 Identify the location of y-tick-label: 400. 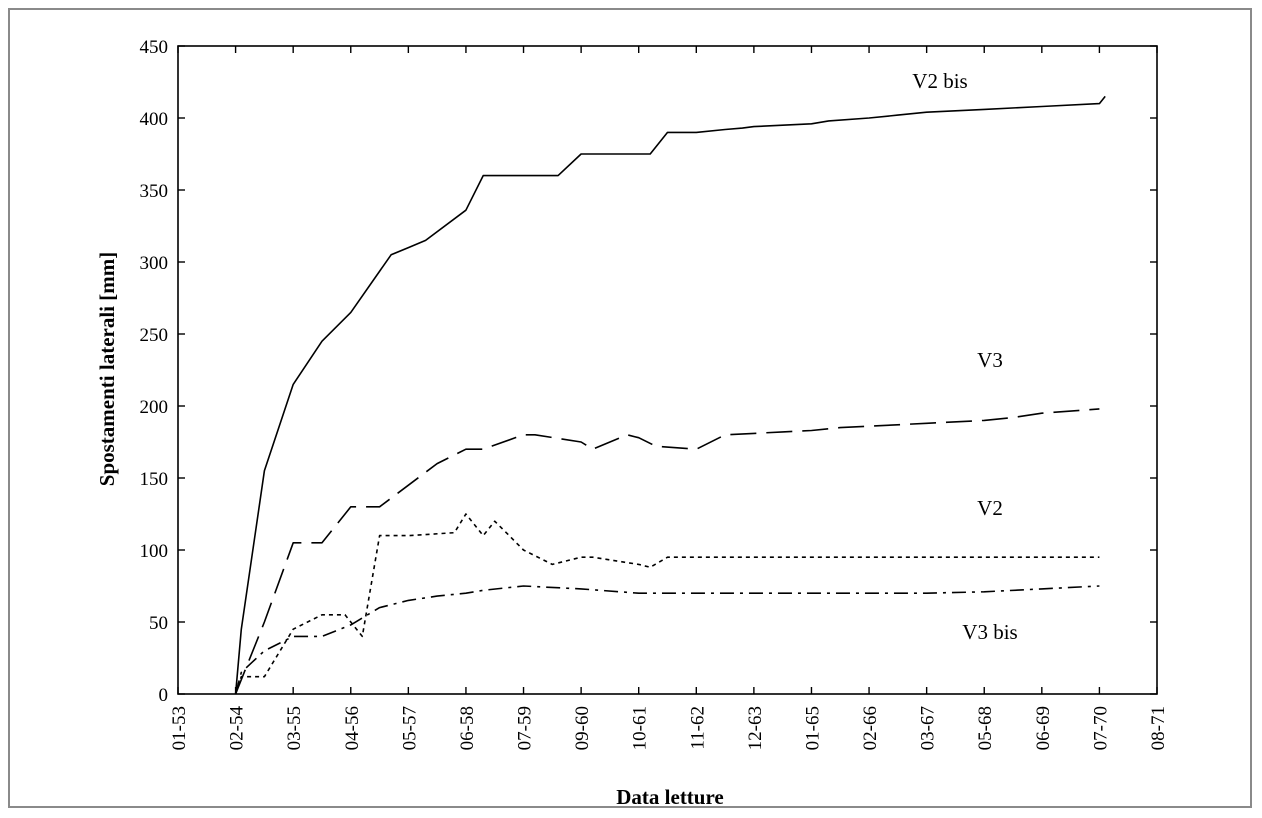
(154, 119).